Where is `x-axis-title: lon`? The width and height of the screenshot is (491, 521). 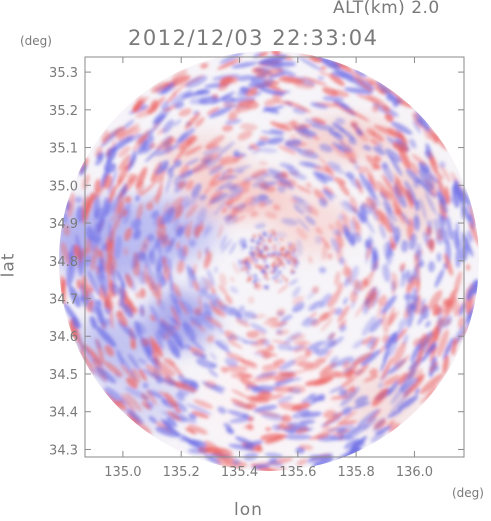
x-axis-title: lon is located at coordinates (248, 510).